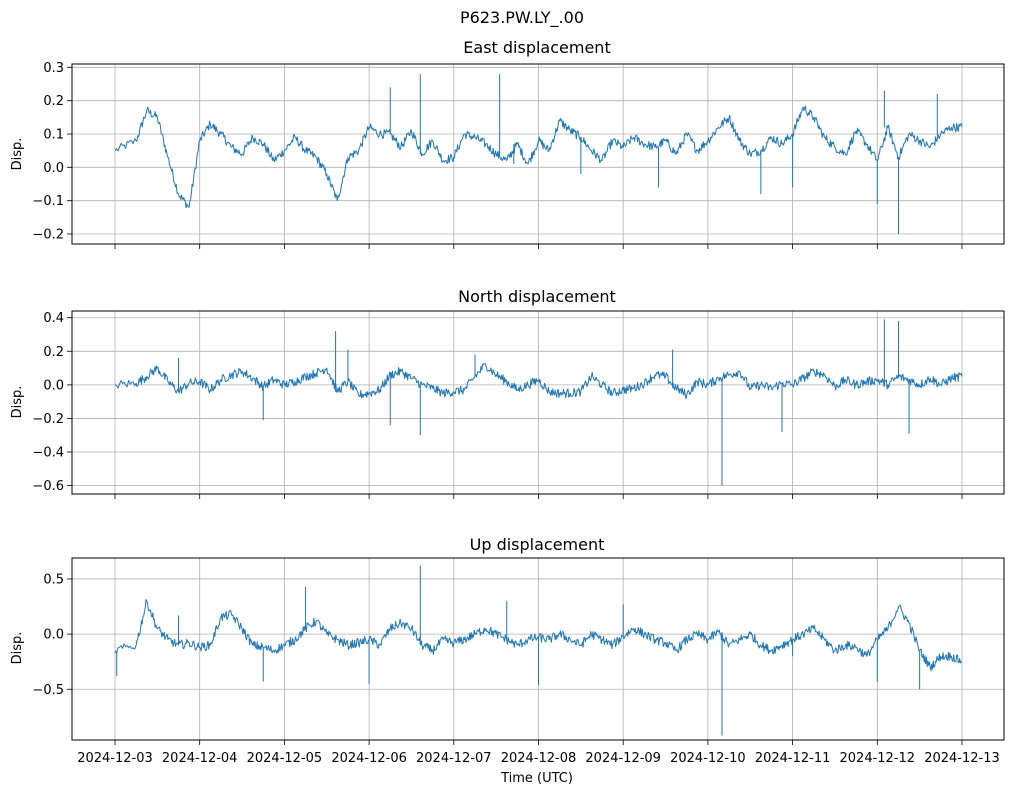 The image size is (1012, 795). Describe the element at coordinates (17, 402) in the screenshot. I see `north-y-label: Disp.` at that location.